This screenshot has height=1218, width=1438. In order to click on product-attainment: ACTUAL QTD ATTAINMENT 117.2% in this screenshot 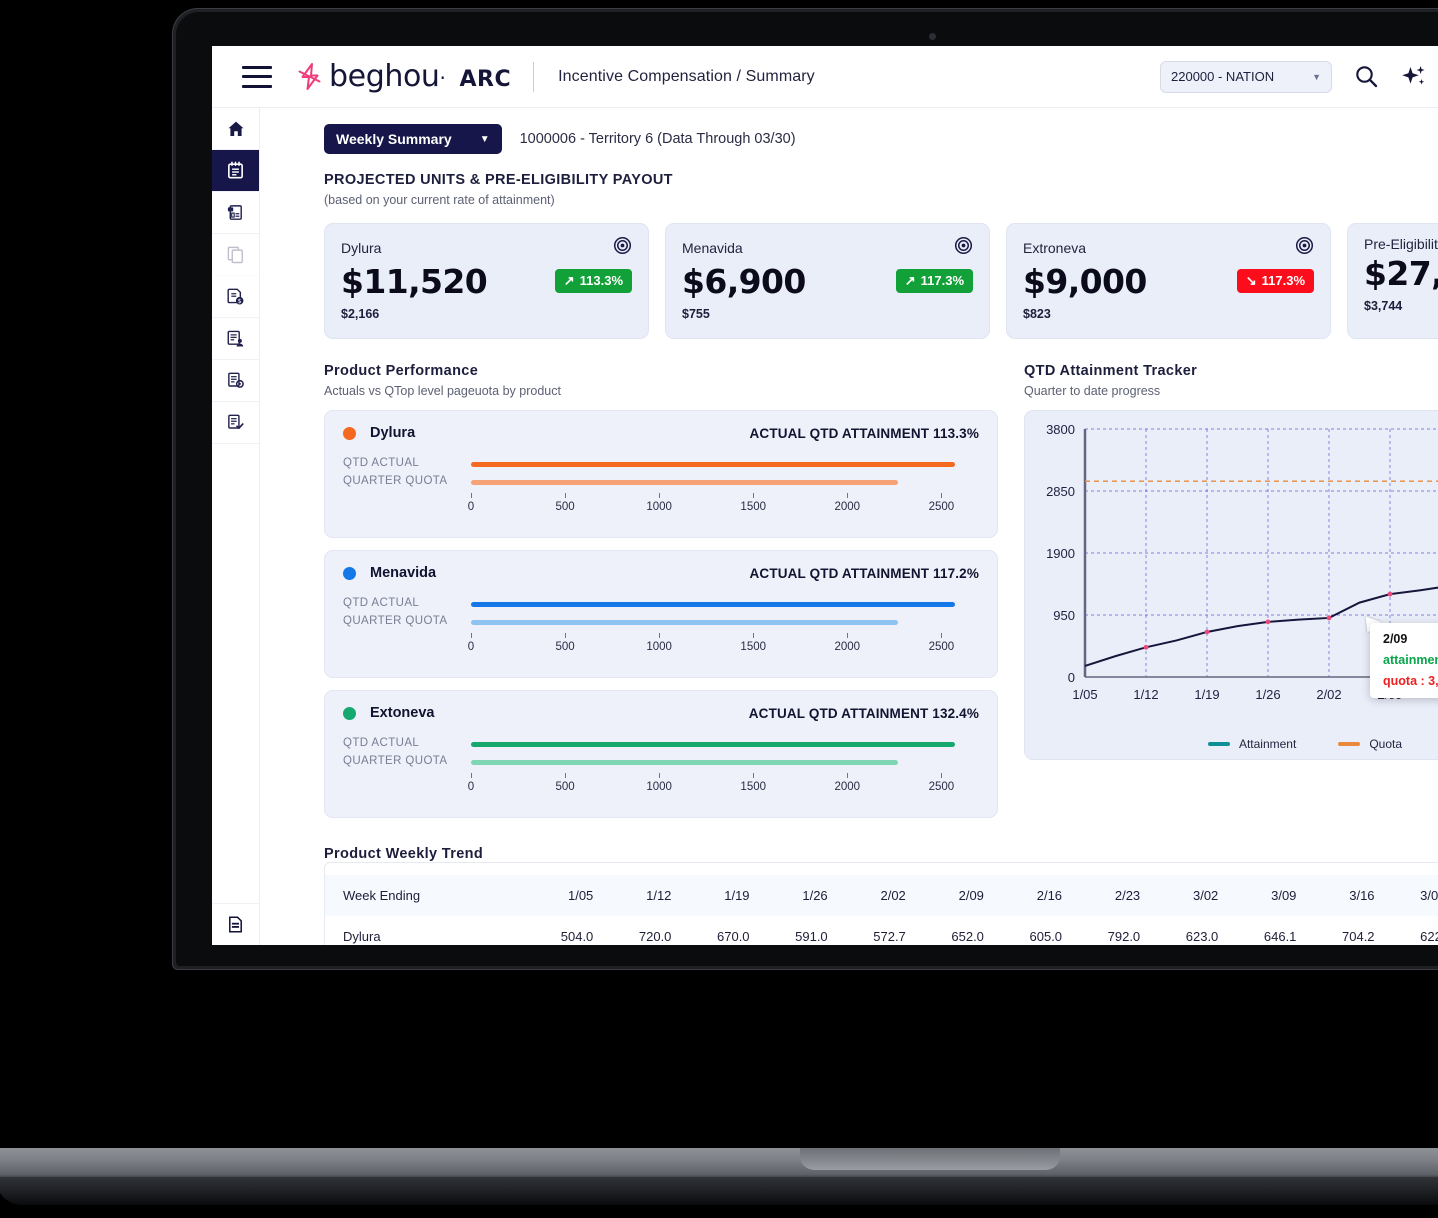, I will do `click(864, 573)`.